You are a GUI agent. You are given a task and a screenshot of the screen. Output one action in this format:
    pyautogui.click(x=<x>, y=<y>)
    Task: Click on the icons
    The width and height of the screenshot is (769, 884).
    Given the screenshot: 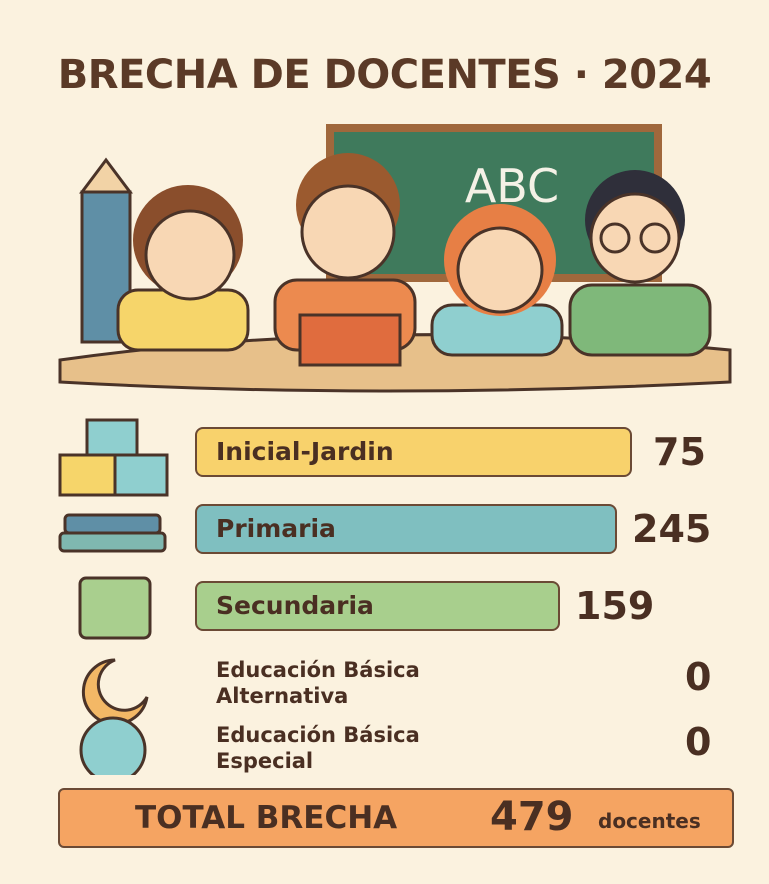 What is the action you would take?
    pyautogui.click(x=113, y=596)
    